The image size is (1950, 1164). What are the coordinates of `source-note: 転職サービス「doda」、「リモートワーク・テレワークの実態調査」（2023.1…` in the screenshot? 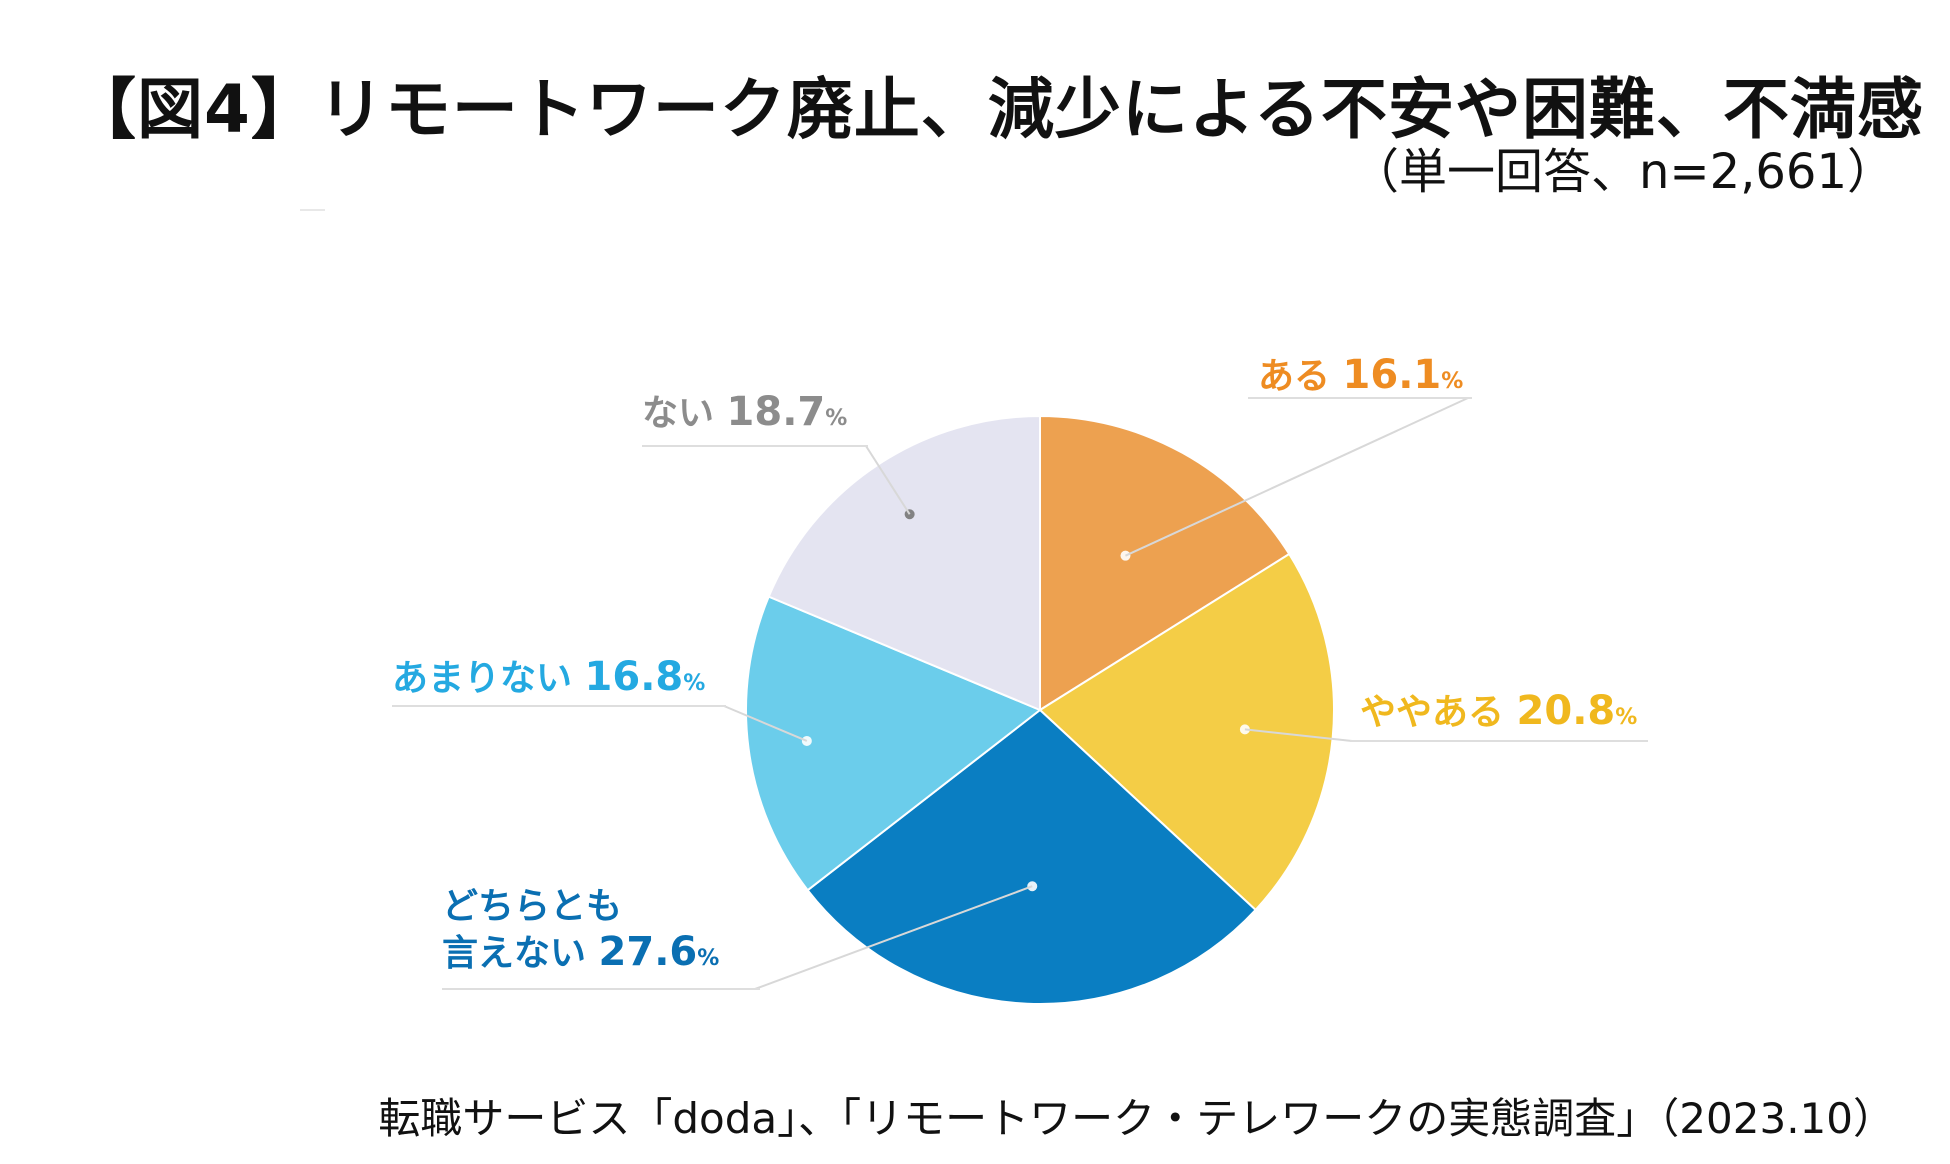 It's located at (1136, 1118).